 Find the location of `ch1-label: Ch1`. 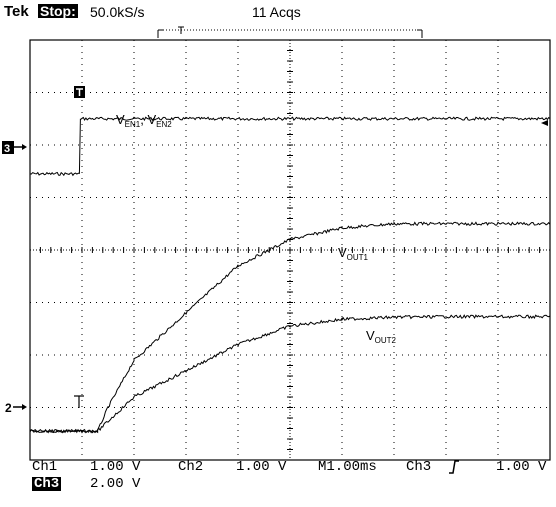

ch1-label: Ch1 is located at coordinates (45, 467).